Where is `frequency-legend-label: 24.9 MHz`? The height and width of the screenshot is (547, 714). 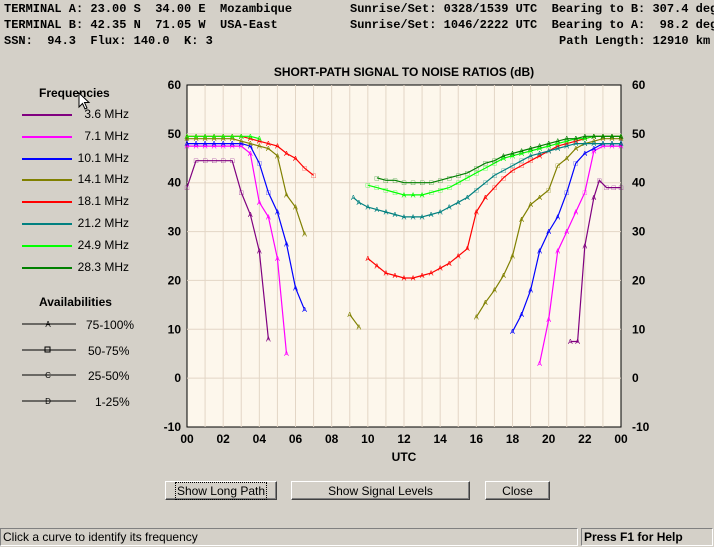
frequency-legend-label: 24.9 MHz is located at coordinates (103, 244).